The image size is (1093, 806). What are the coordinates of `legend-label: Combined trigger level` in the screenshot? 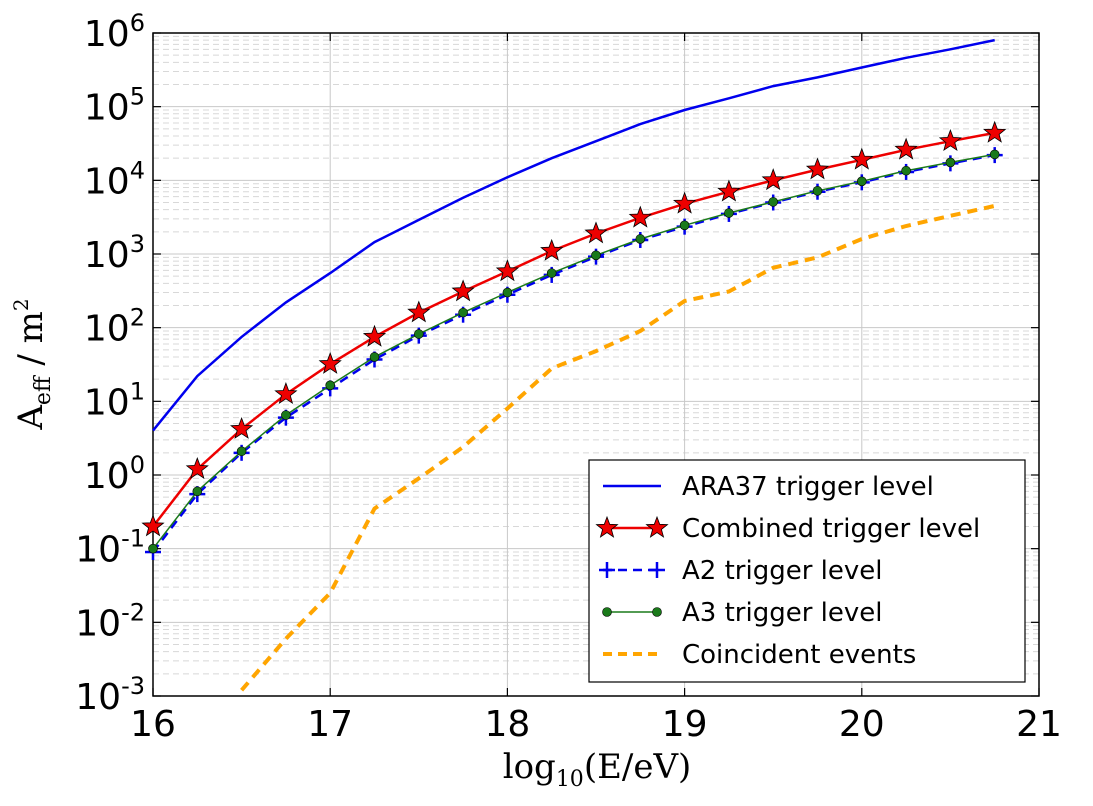 It's located at (831, 529).